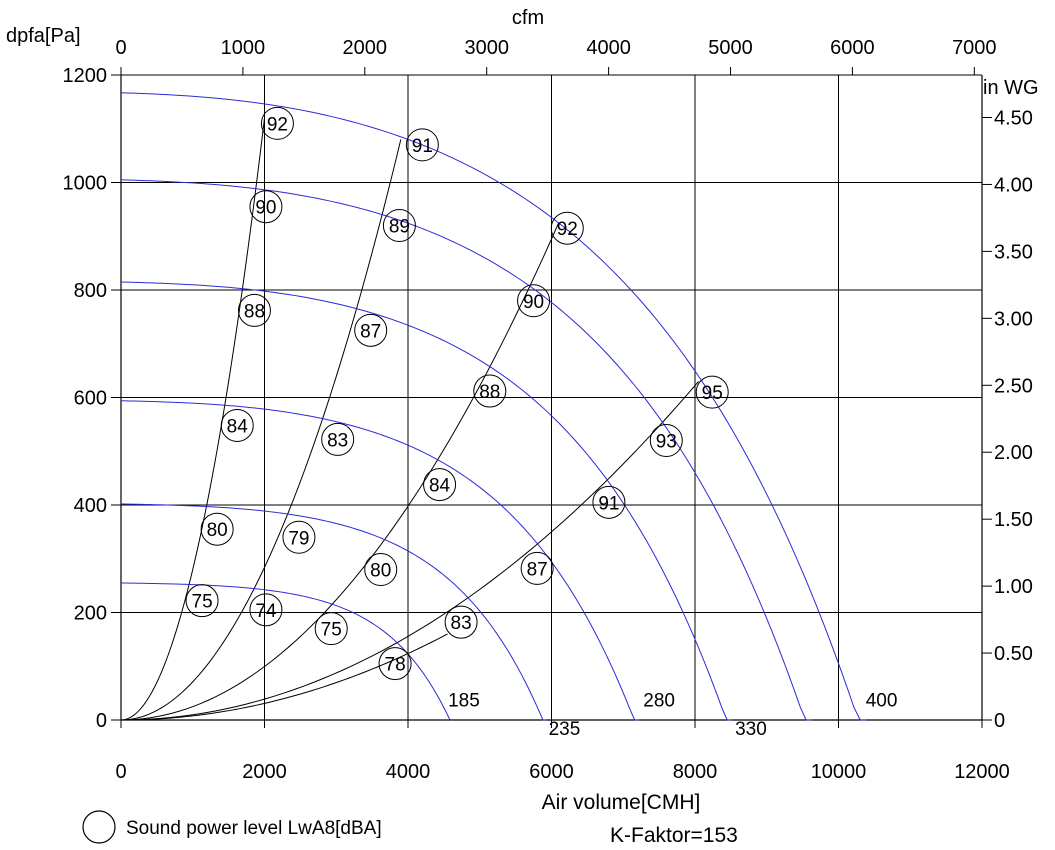 The image size is (1055, 850). What do you see at coordinates (90, 399) in the screenshot?
I see `y-tick-label: 600` at bounding box center [90, 399].